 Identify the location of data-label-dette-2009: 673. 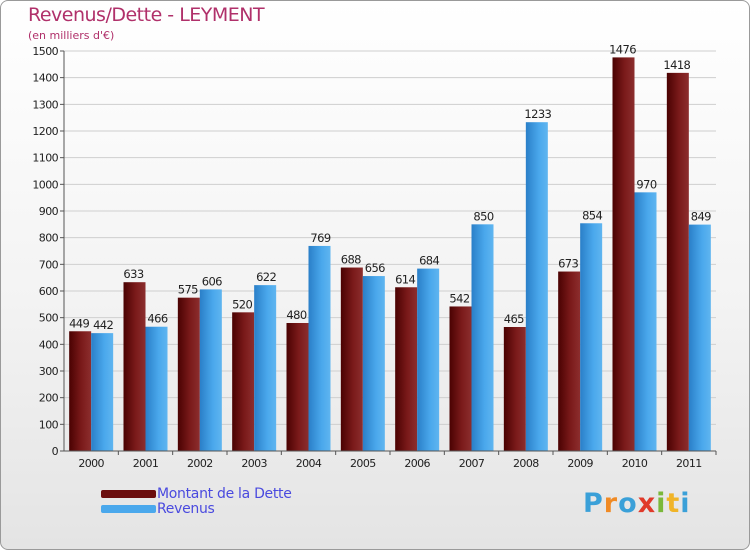
(568, 264).